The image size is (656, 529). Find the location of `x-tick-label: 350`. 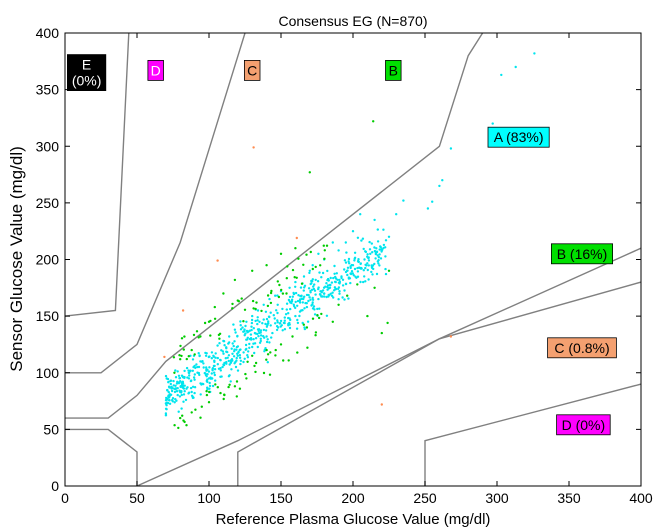

x-tick-label: 350 is located at coordinates (569, 498).